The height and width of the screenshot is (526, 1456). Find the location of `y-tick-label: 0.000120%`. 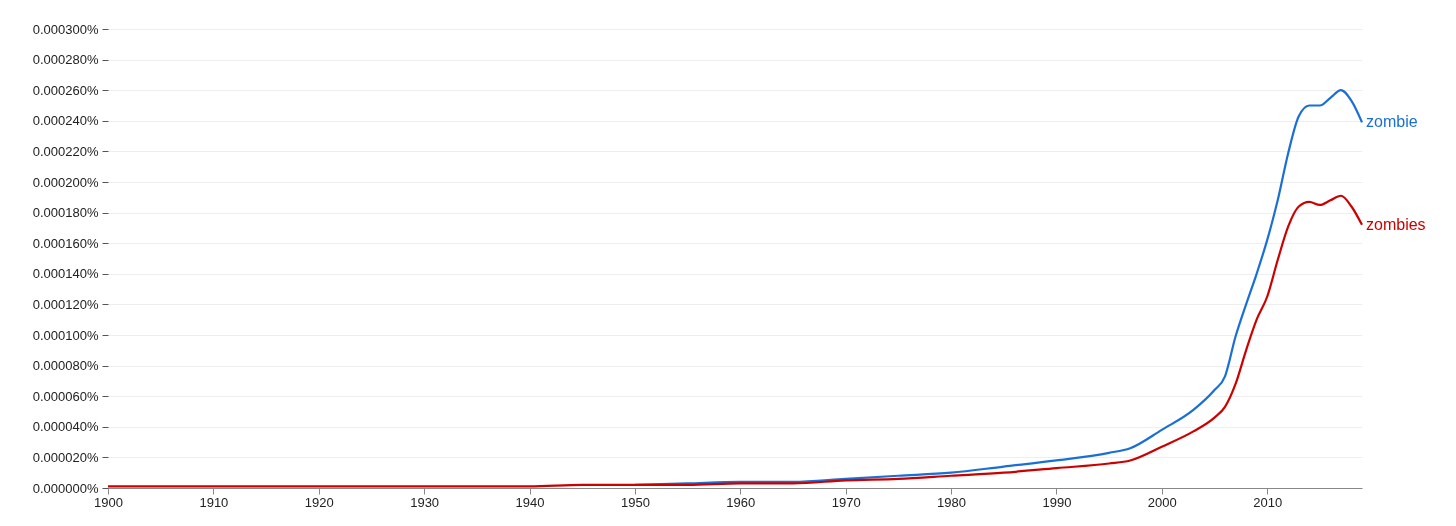

y-tick-label: 0.000120% is located at coordinates (65, 304).